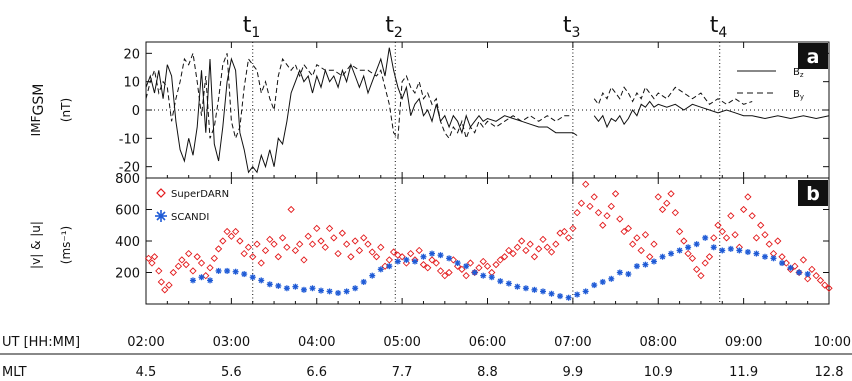 The height and width of the screenshot is (381, 852). I want to click on panel-a-label: a, so click(813, 57).